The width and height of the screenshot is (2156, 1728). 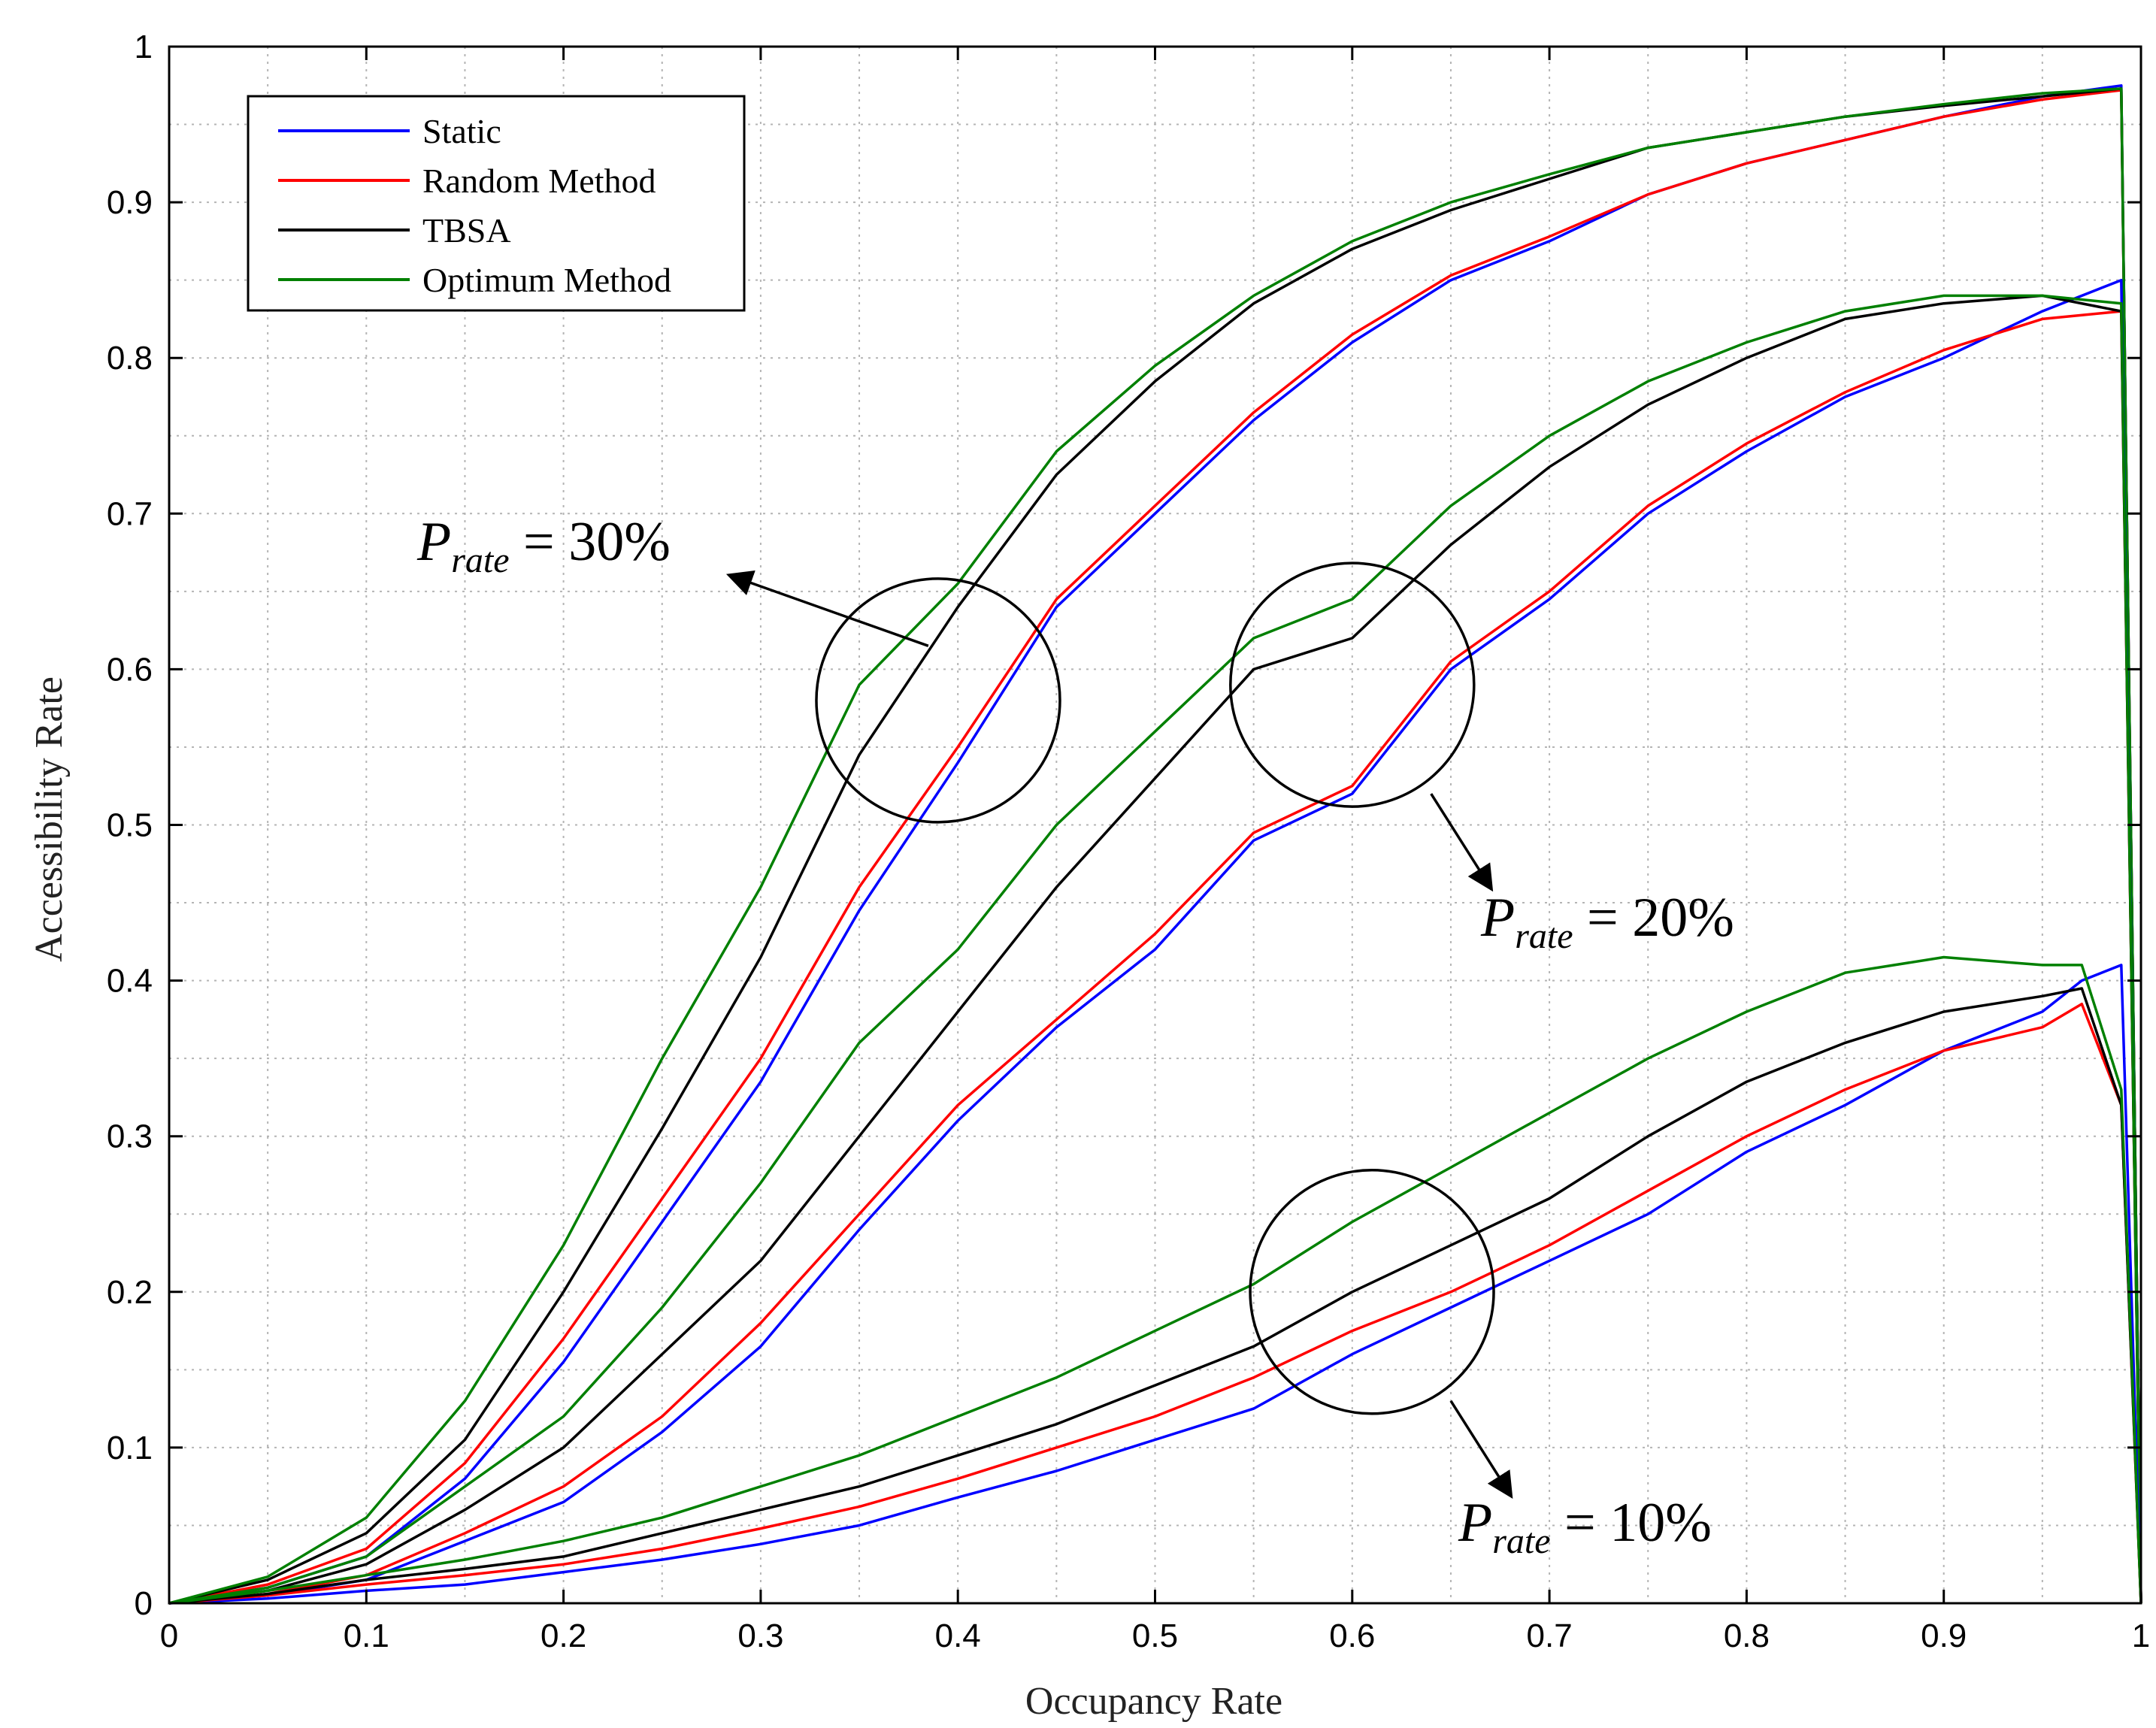 What do you see at coordinates (1352, 1636) in the screenshot?
I see `x-tick-label: 0.6` at bounding box center [1352, 1636].